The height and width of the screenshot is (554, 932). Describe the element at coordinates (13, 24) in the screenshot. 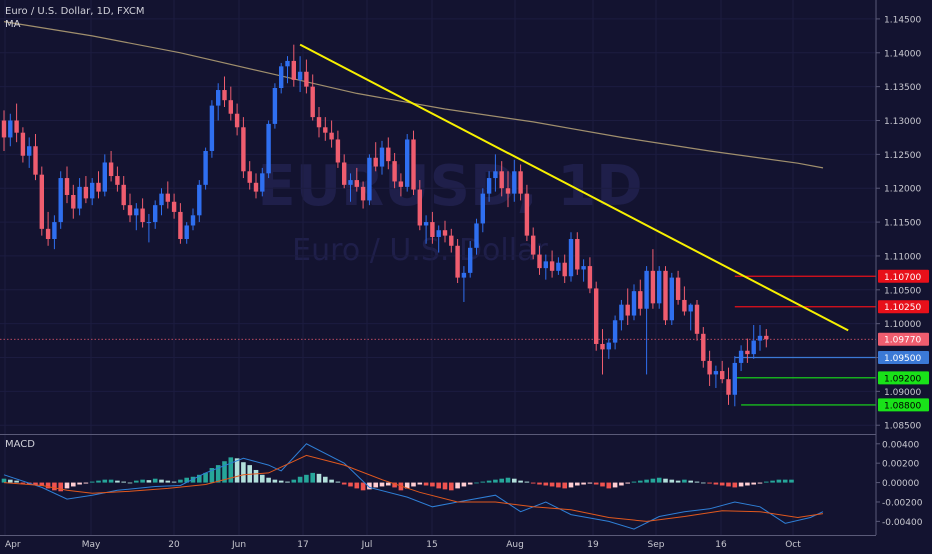

I see `ma-indicator-label: MA` at that location.